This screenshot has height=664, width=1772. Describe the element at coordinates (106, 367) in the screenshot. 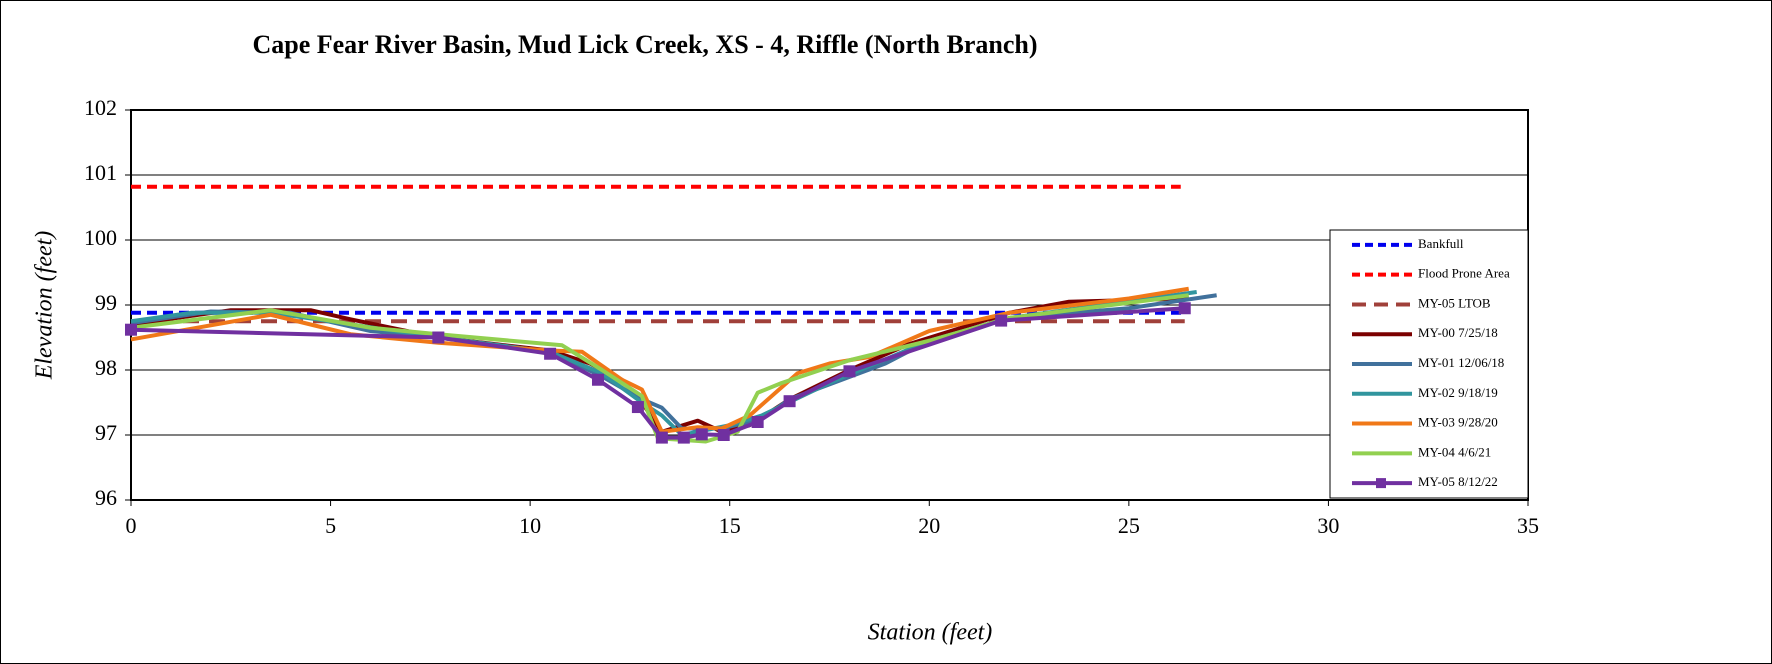

I see `y-tick-label: 98` at that location.